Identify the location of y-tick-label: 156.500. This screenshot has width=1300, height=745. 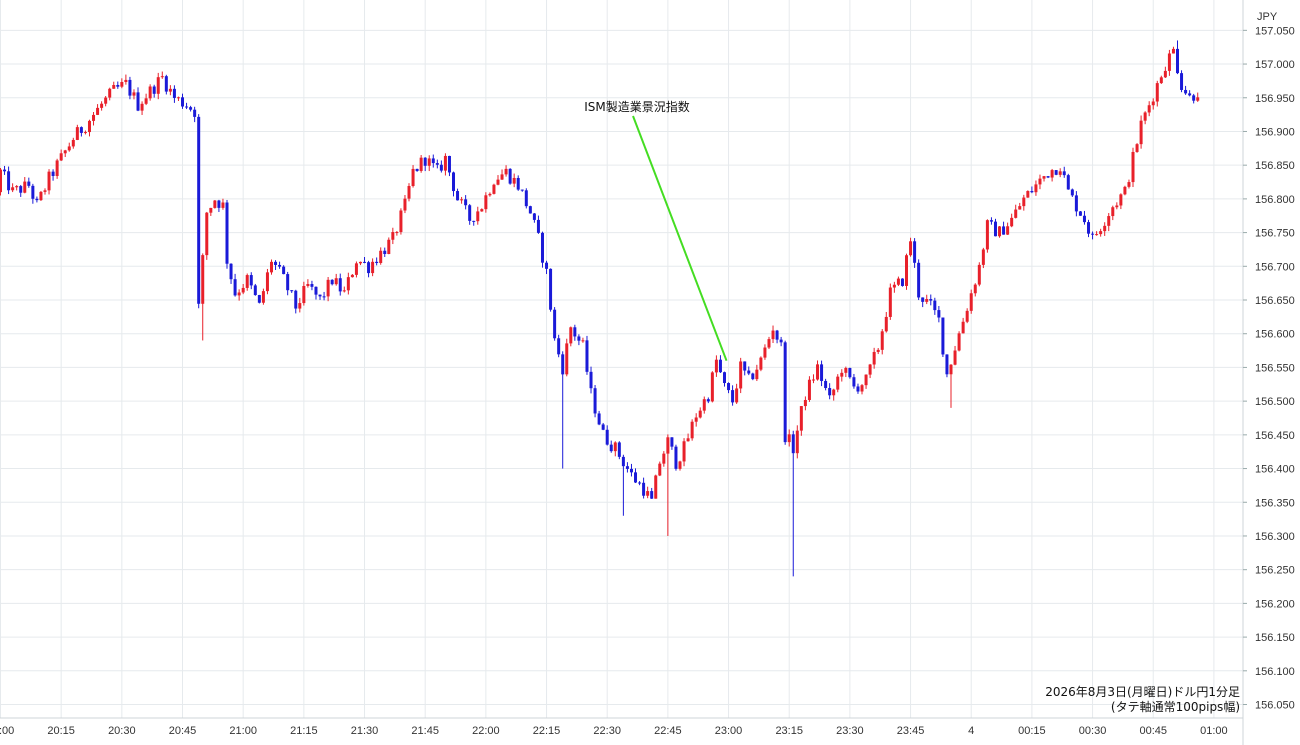
(1275, 402).